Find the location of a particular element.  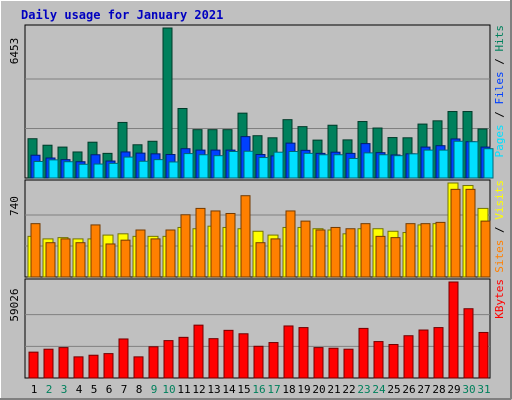

day-label-2: 2 is located at coordinates (49, 389).